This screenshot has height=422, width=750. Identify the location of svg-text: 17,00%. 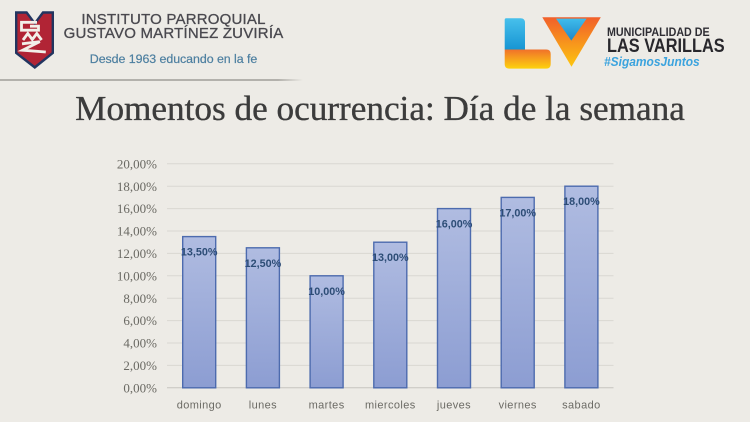
(517, 213).